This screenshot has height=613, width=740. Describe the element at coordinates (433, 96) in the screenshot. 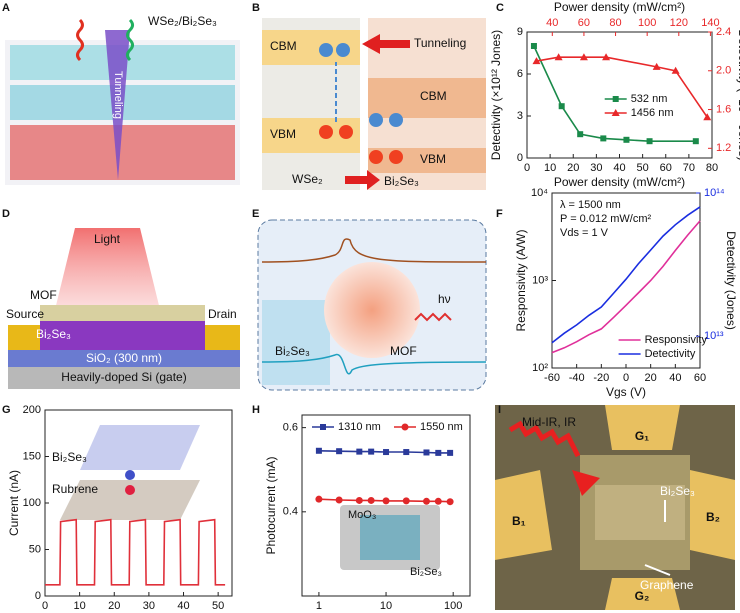

I see `label: CBM` at that location.